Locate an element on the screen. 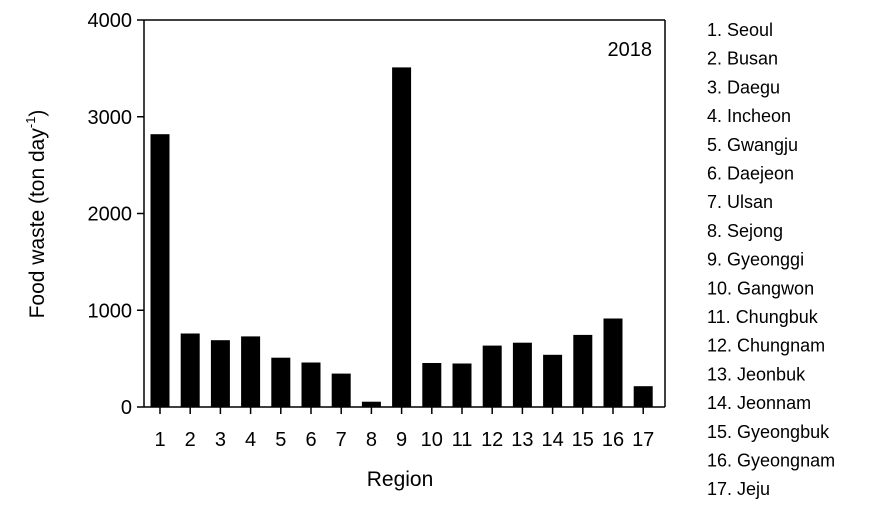  y-tick-label: 2000 is located at coordinates (110, 215).